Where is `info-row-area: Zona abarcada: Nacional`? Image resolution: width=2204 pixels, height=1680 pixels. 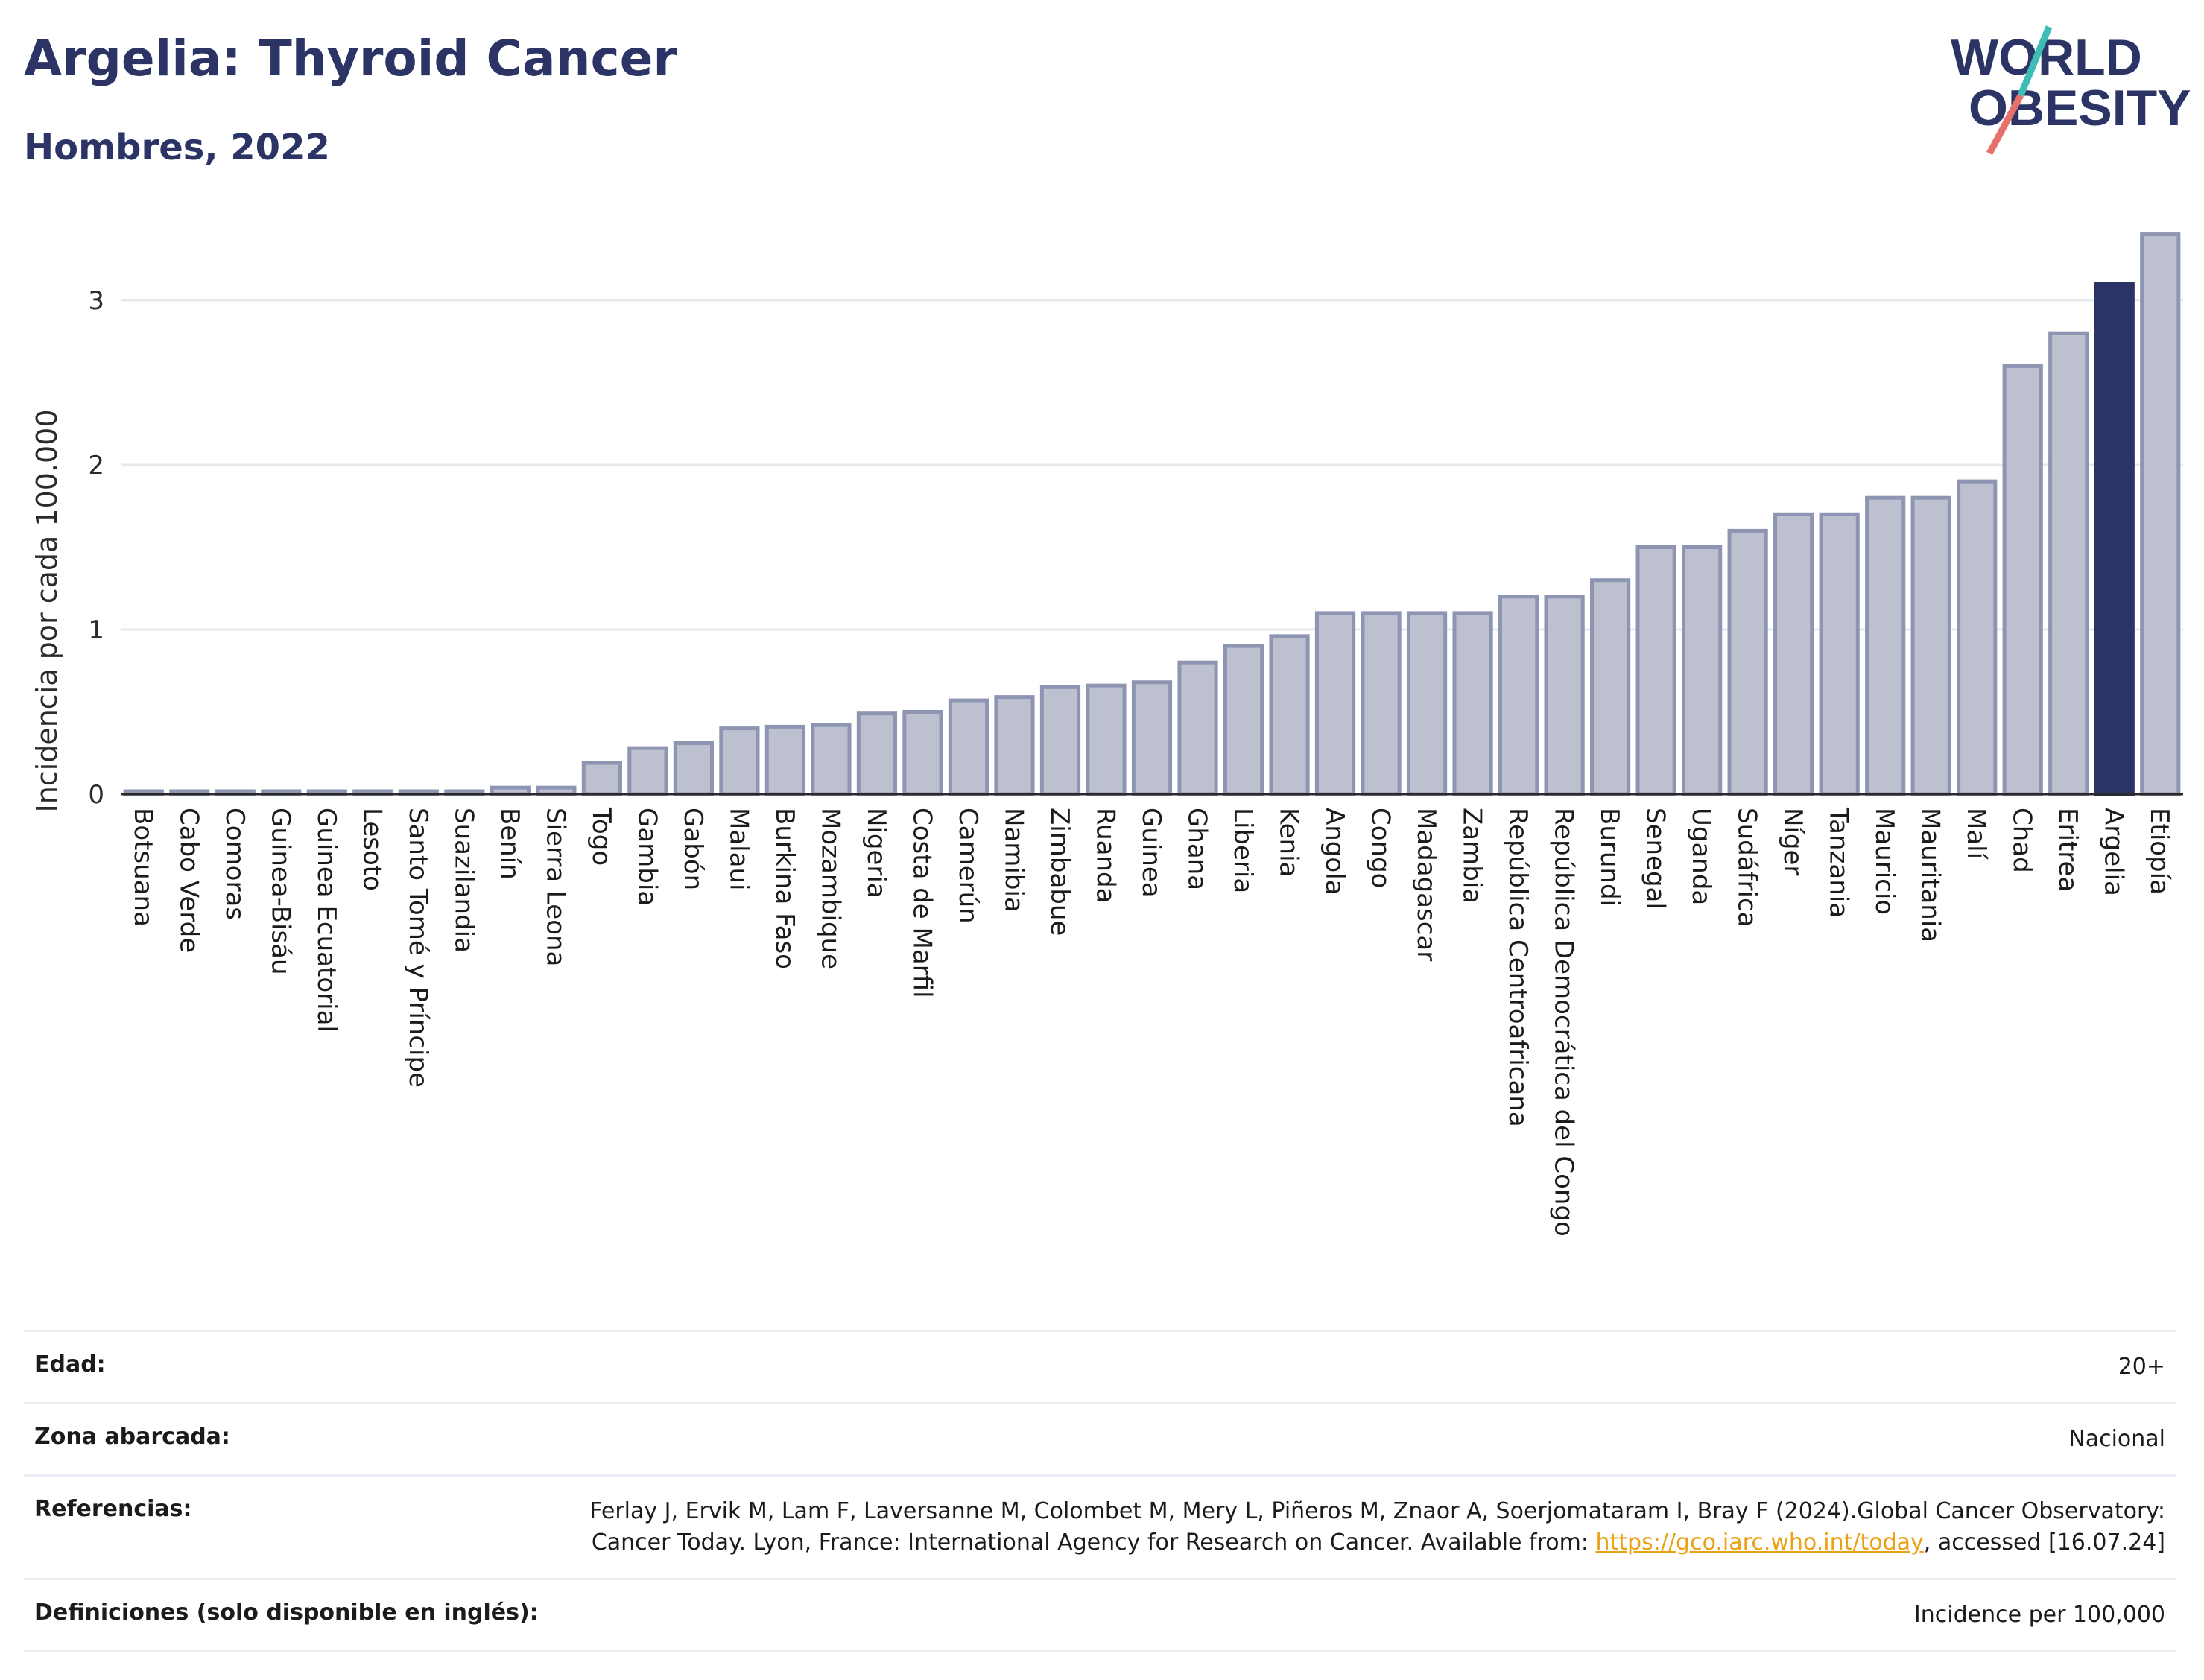
info-row-area: Zona abarcada: Nacional is located at coordinates (1100, 1438).